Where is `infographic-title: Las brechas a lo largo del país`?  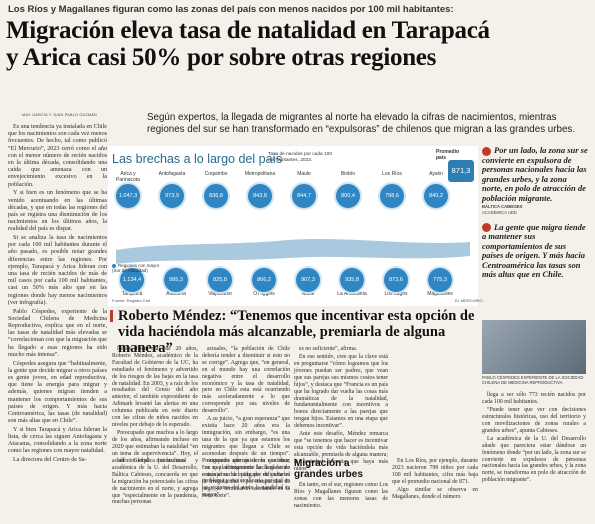 infographic-title: Las brechas a lo largo del país is located at coordinates (197, 159).